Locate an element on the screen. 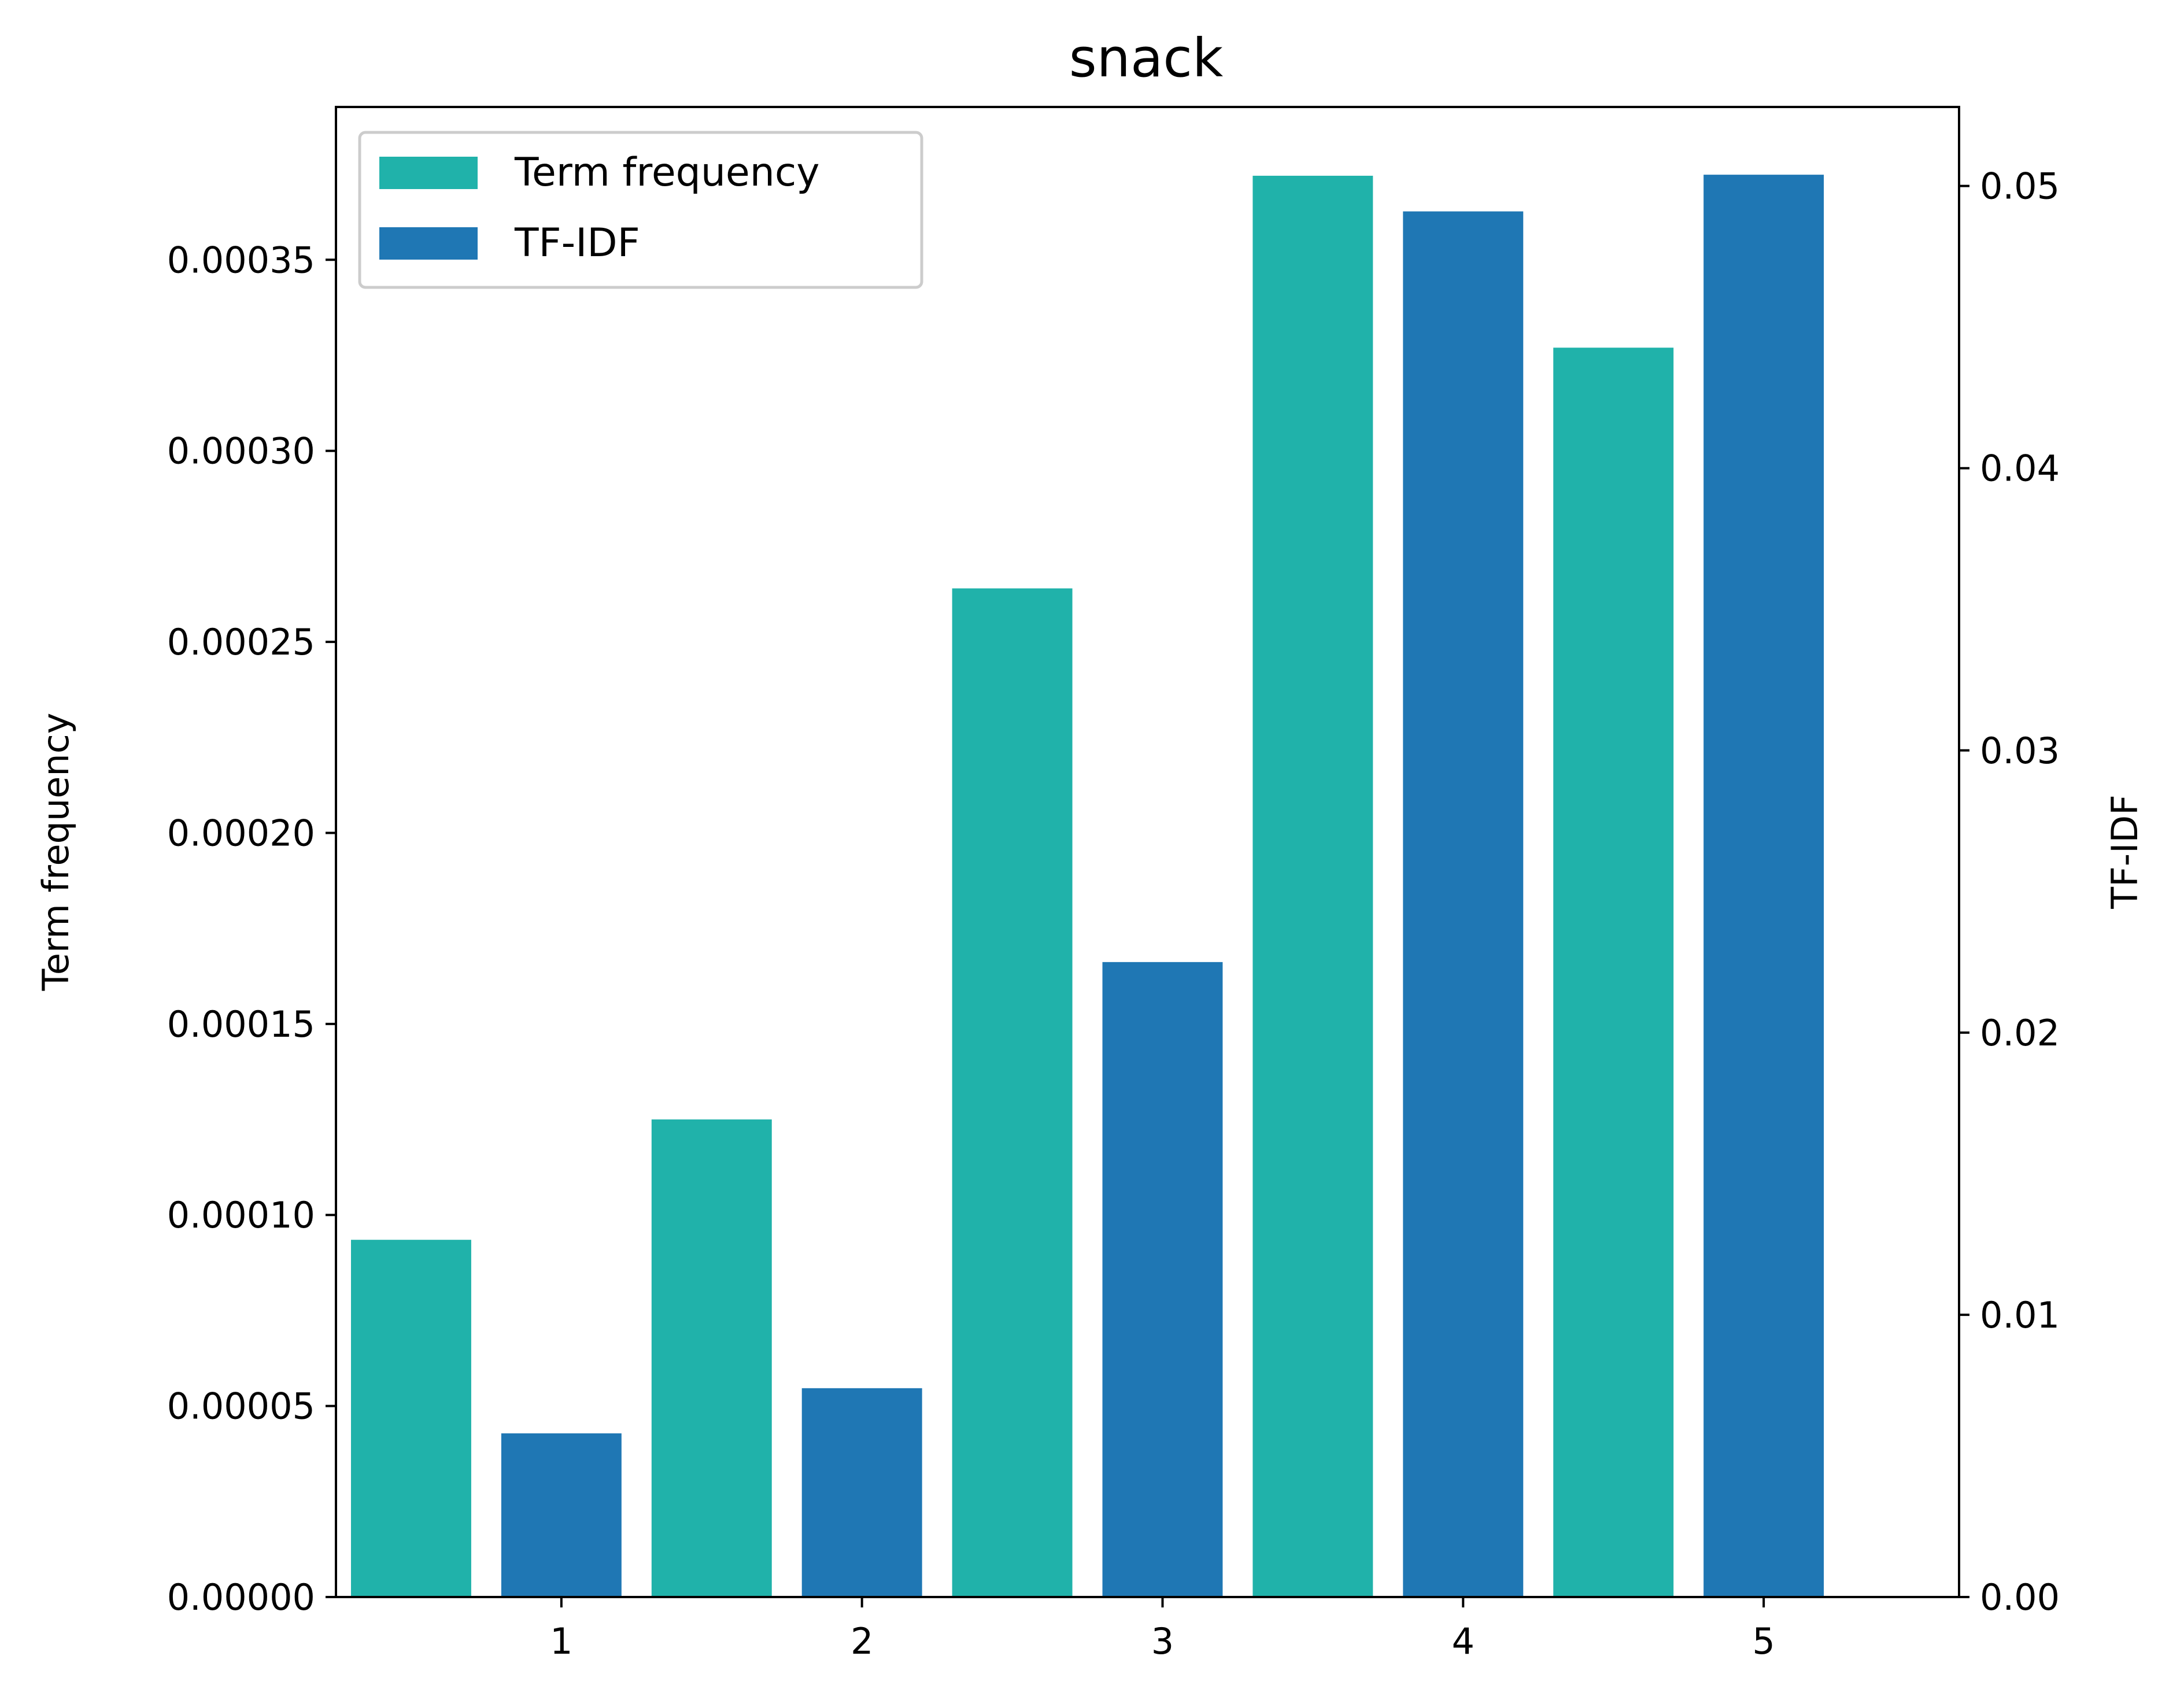 The height and width of the screenshot is (1704, 2184). right-axis-label: TF-IDF is located at coordinates (2125, 852).